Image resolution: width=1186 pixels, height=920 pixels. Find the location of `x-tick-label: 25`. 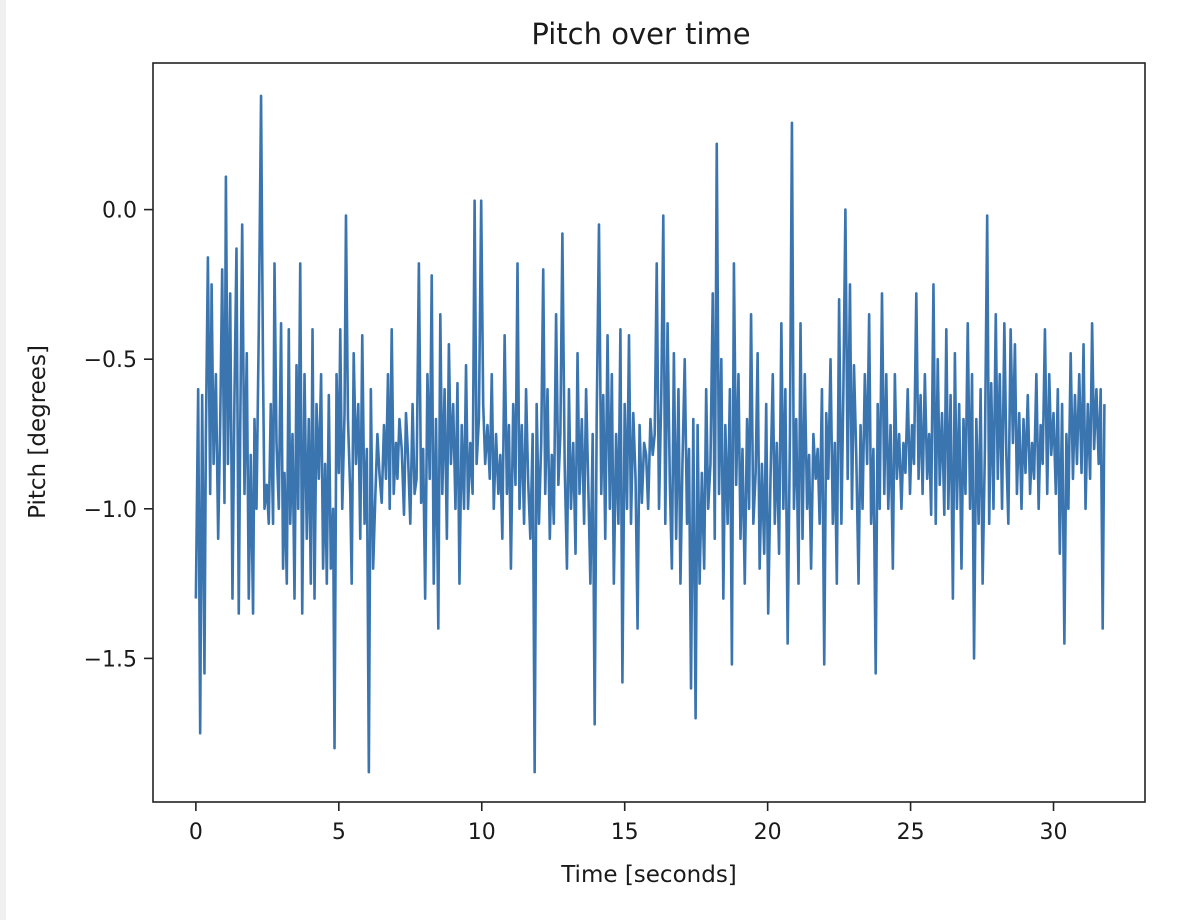

x-tick-label: 25 is located at coordinates (911, 832).